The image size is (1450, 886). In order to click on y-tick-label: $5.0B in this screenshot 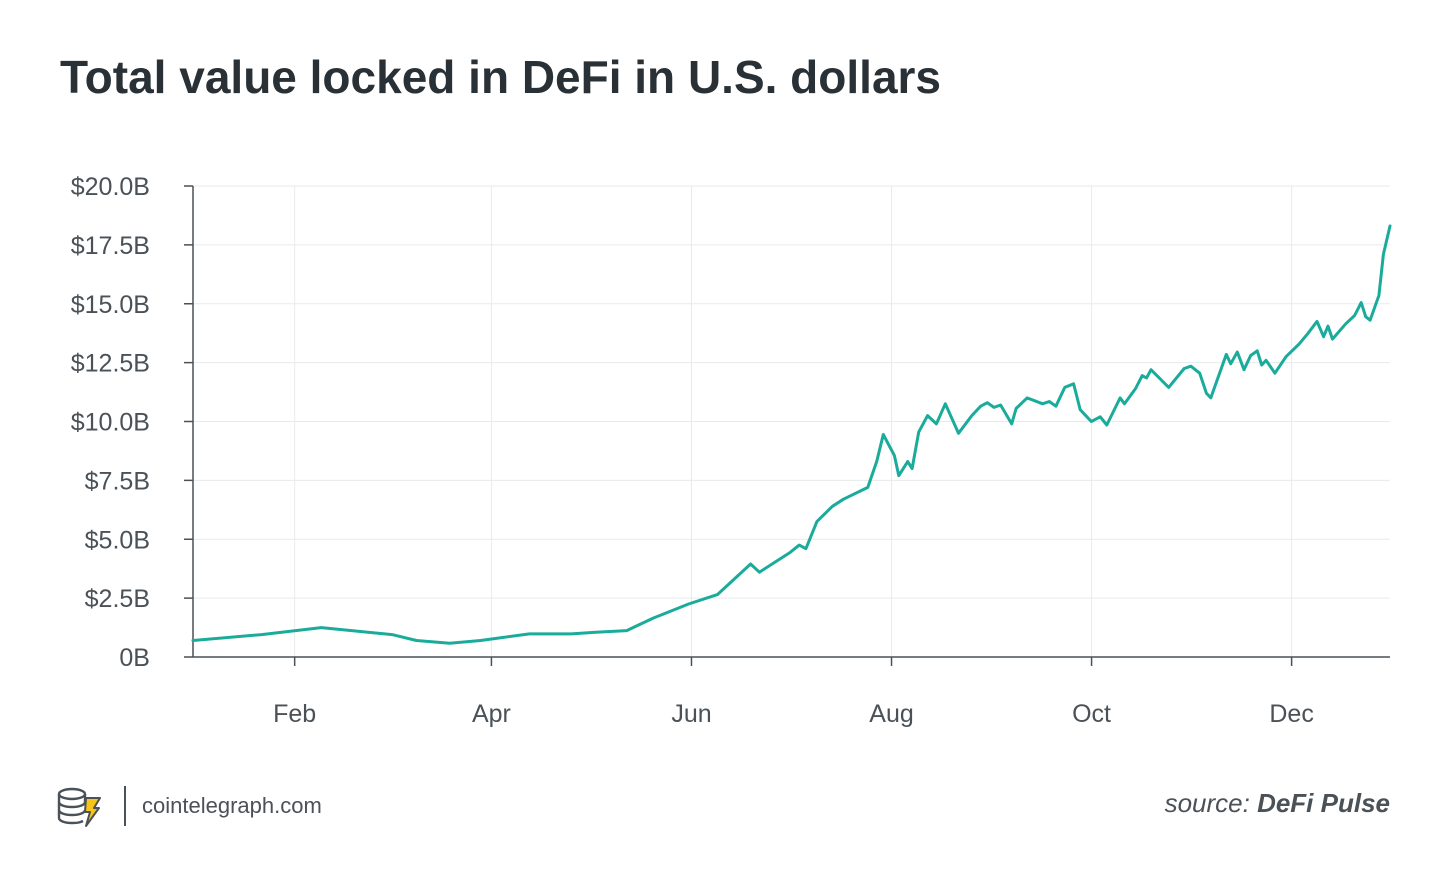, I will do `click(117, 540)`.